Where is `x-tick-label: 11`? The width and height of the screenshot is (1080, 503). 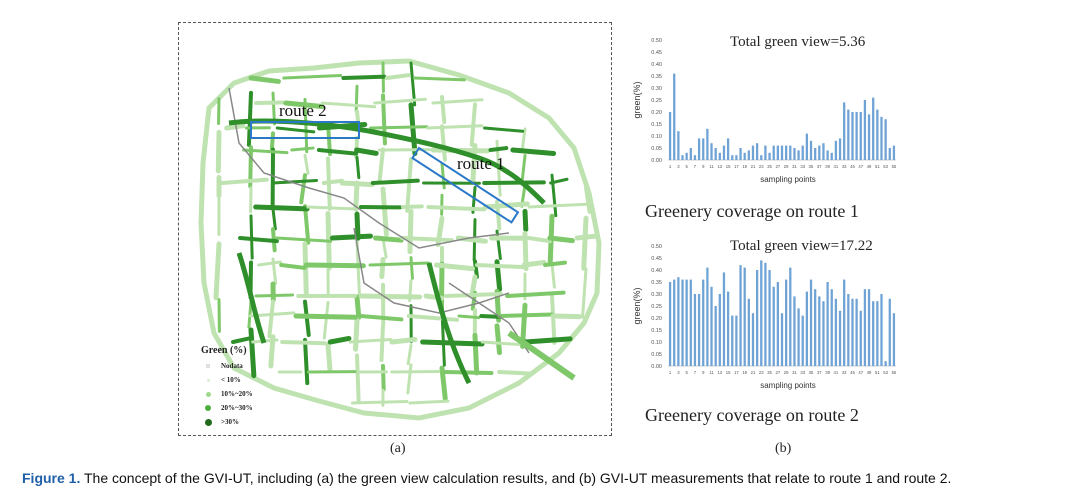
x-tick-label: 11 is located at coordinates (711, 372).